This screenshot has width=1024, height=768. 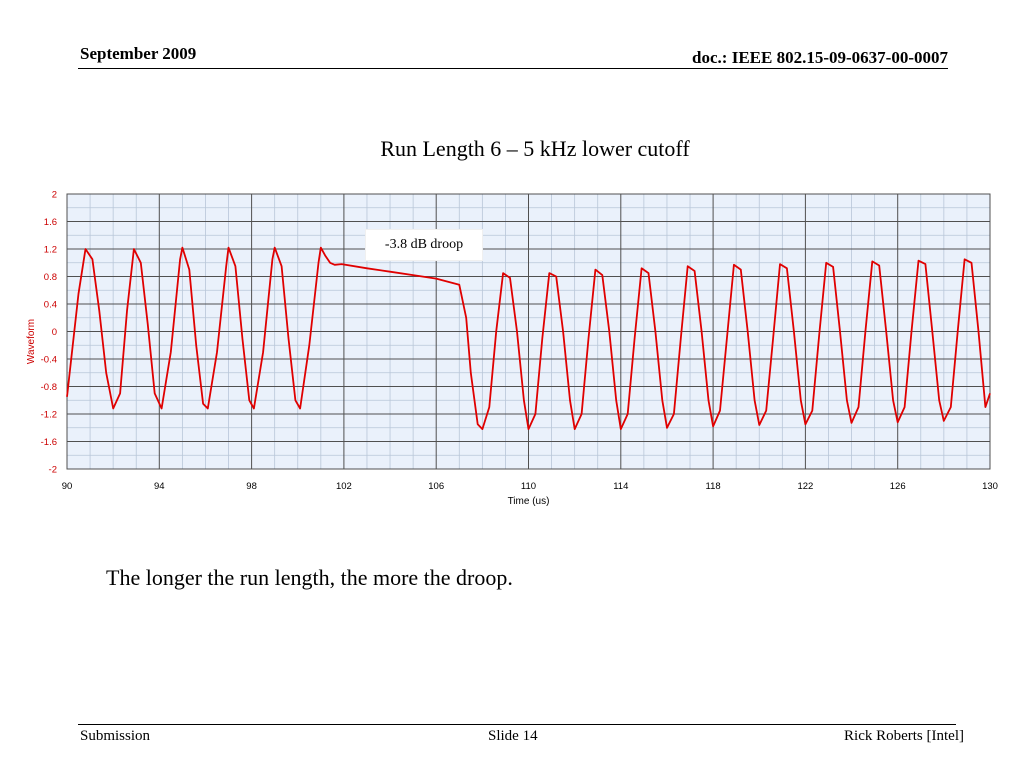 What do you see at coordinates (50, 305) in the screenshot?
I see `y-tick-label: 0.4` at bounding box center [50, 305].